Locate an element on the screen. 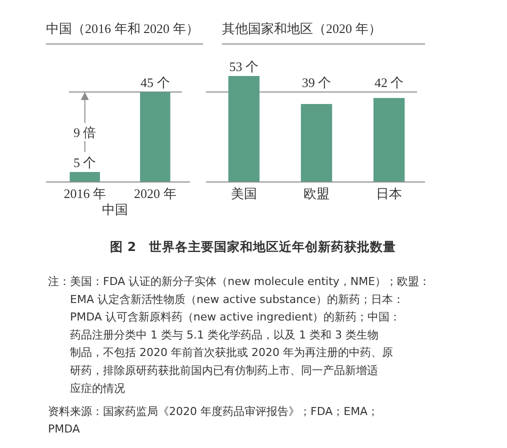  chart-title: 中国（2016 年和 2020 年） is located at coordinates (122, 28).